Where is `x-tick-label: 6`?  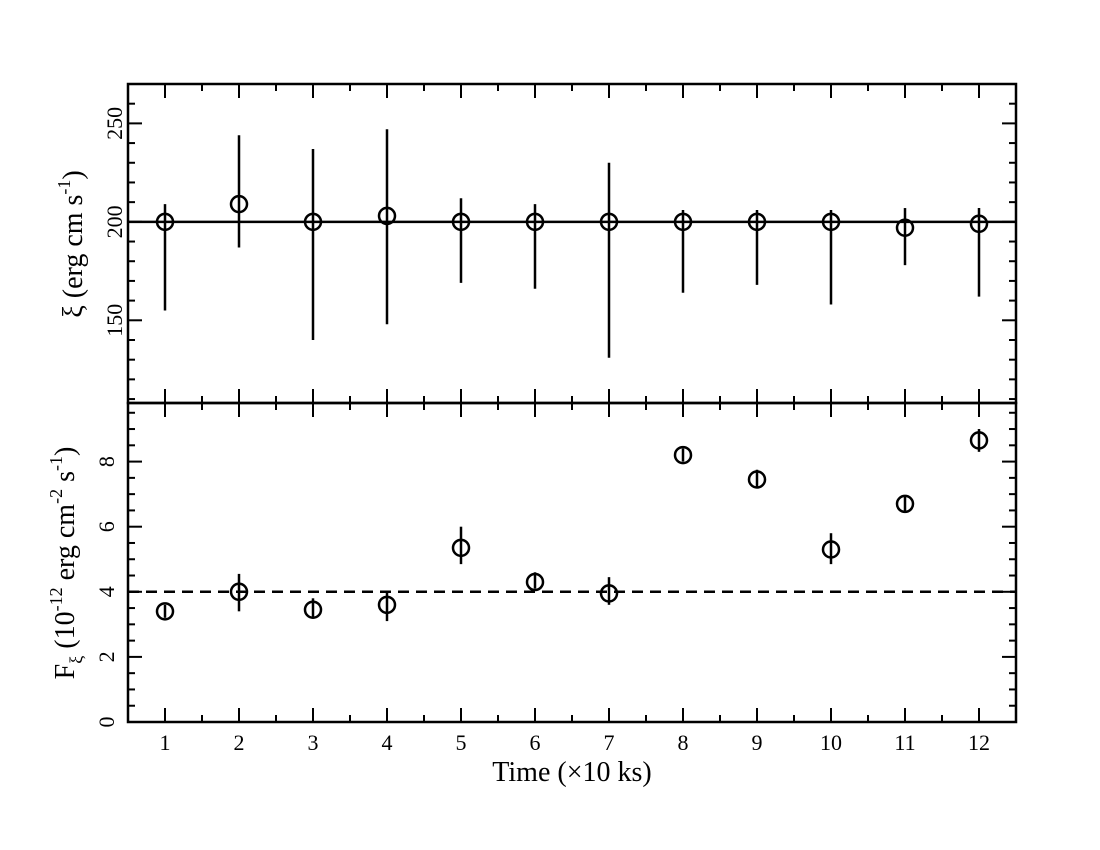
x-tick-label: 6 is located at coordinates (535, 742).